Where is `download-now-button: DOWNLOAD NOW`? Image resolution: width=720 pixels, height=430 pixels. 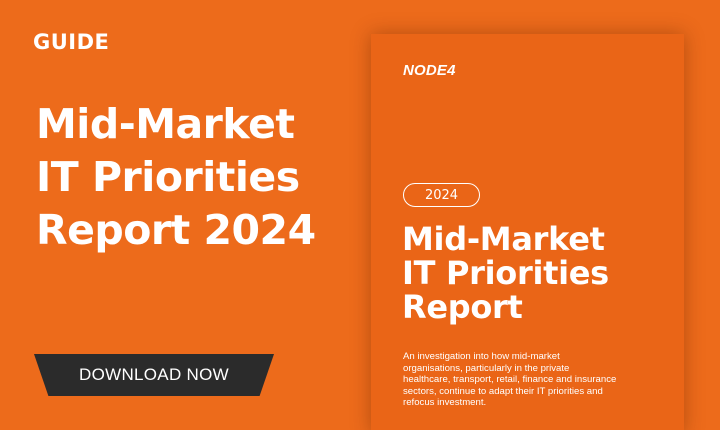 download-now-button: DOWNLOAD NOW is located at coordinates (154, 375).